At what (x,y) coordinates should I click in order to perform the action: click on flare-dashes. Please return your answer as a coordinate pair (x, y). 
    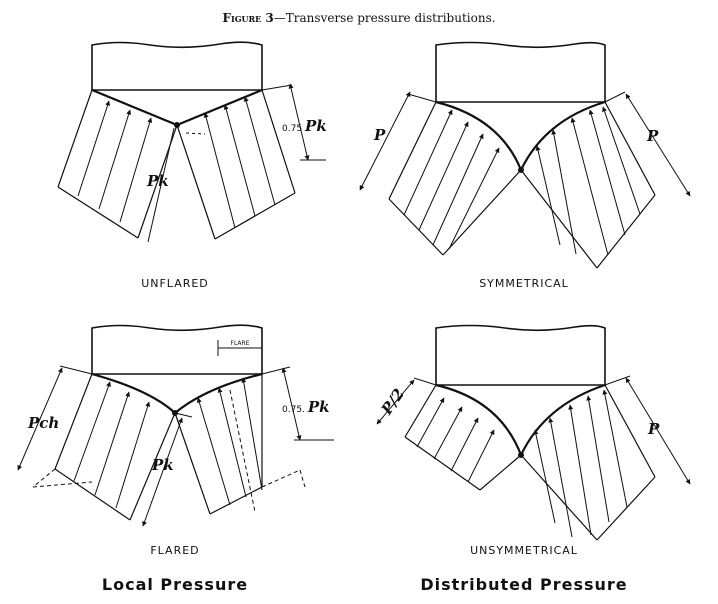
    Looking at the image, I should click on (169, 451).